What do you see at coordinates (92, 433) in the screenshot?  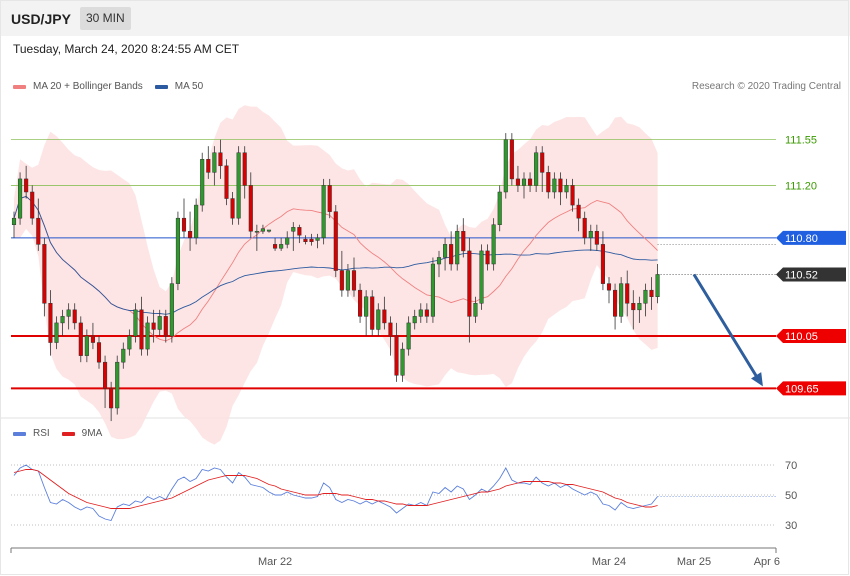 I see `legend-9ma-label: 9MA` at bounding box center [92, 433].